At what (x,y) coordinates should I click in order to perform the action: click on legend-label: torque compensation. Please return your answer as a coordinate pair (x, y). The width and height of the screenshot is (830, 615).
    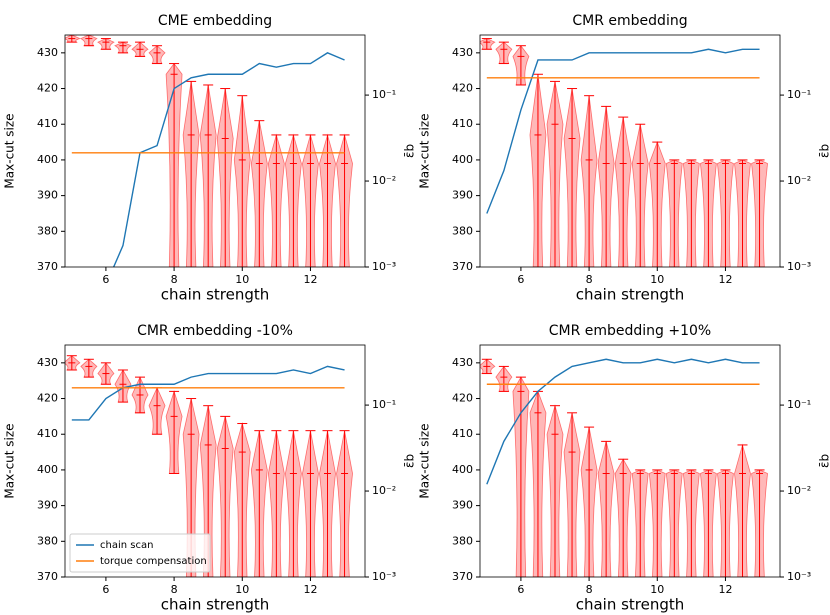
    Looking at the image, I should click on (153, 561).